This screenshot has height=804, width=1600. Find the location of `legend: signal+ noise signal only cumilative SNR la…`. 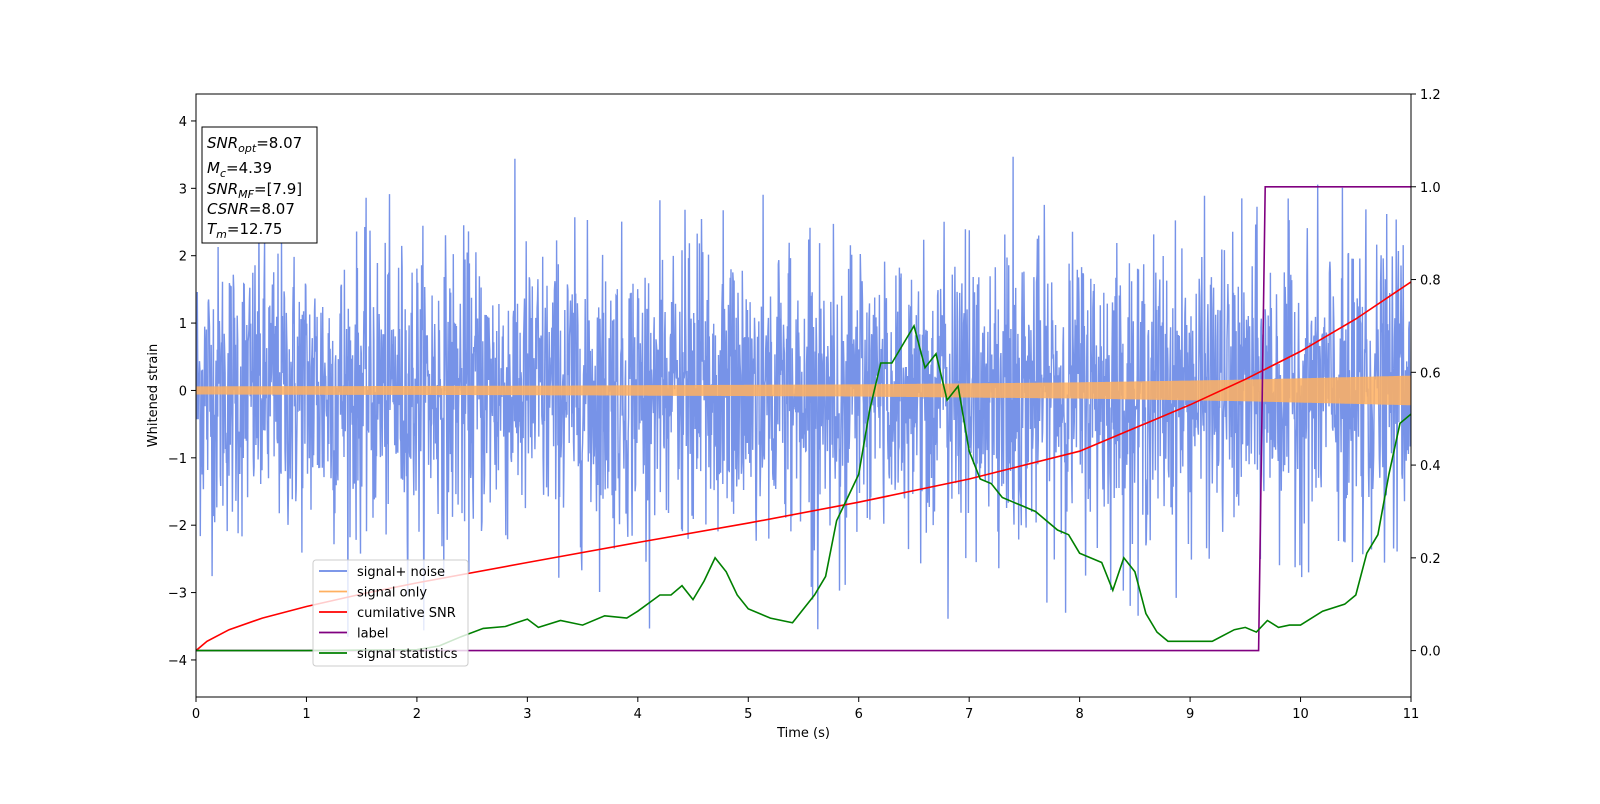

legend: signal+ noise signal only cumilative SNR la… is located at coordinates (390, 613).